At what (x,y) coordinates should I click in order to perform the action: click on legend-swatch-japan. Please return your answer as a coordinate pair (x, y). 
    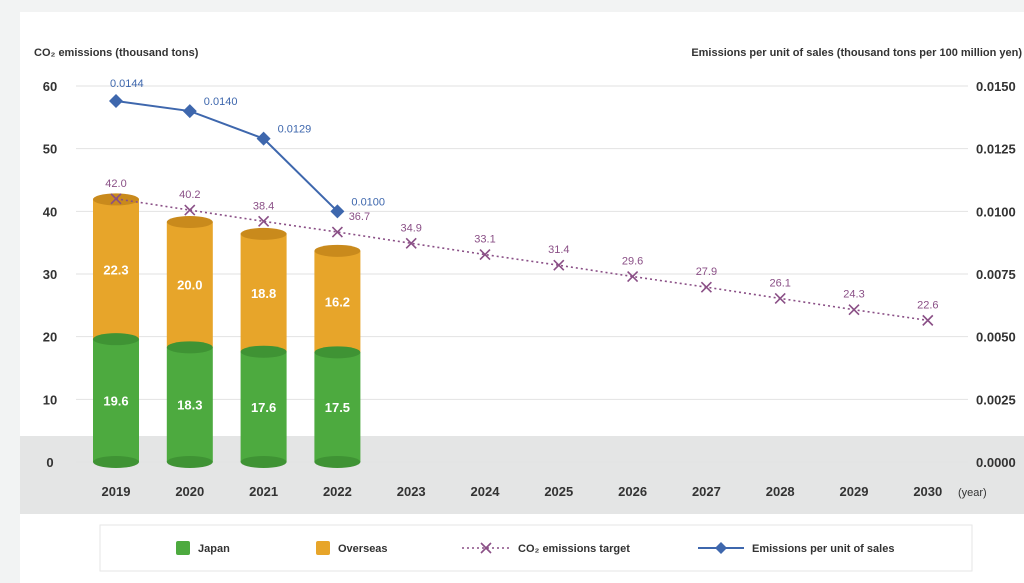
    Looking at the image, I should click on (183, 548).